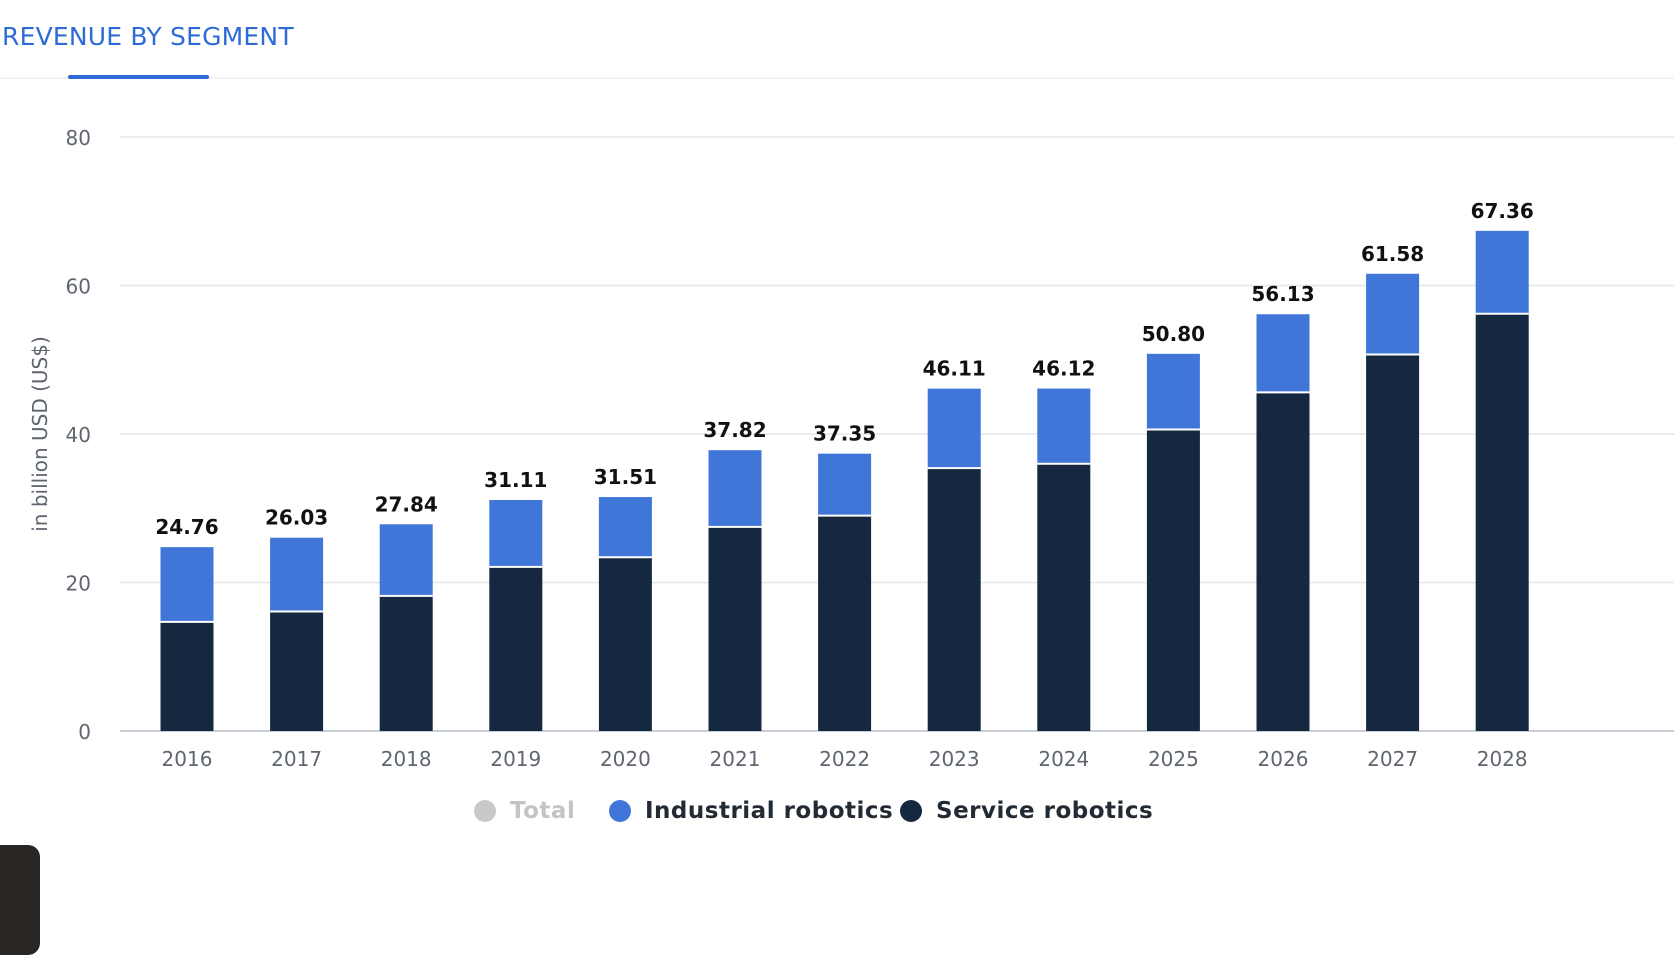 This screenshot has width=1674, height=955. What do you see at coordinates (1502, 211) in the screenshot?
I see `total-data-label: 67.36` at bounding box center [1502, 211].